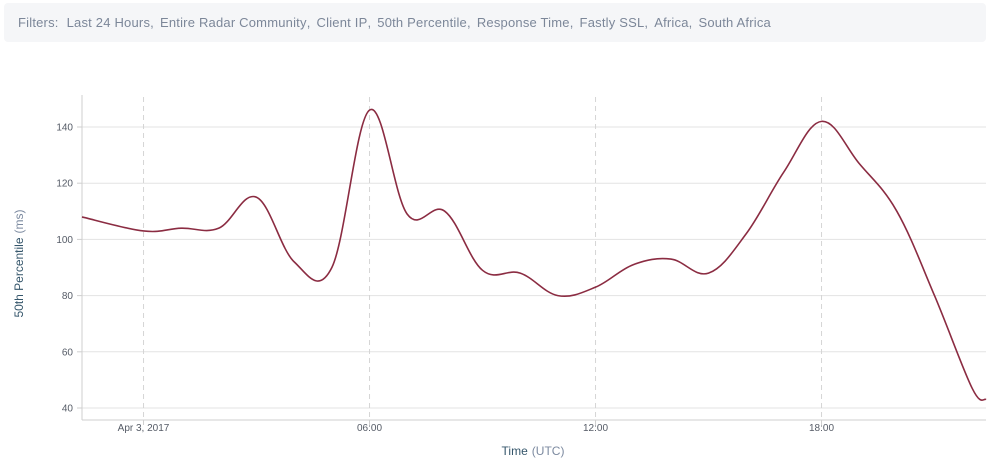 This screenshot has width=1003, height=468. I want to click on y-tick-label: 140, so click(64, 128).